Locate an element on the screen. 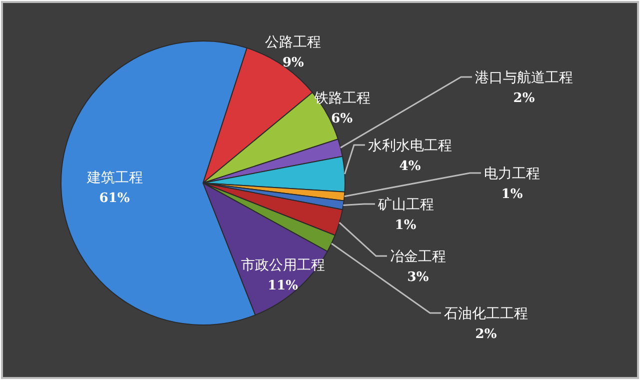  slice-label: 铁路工程 is located at coordinates (341, 98).